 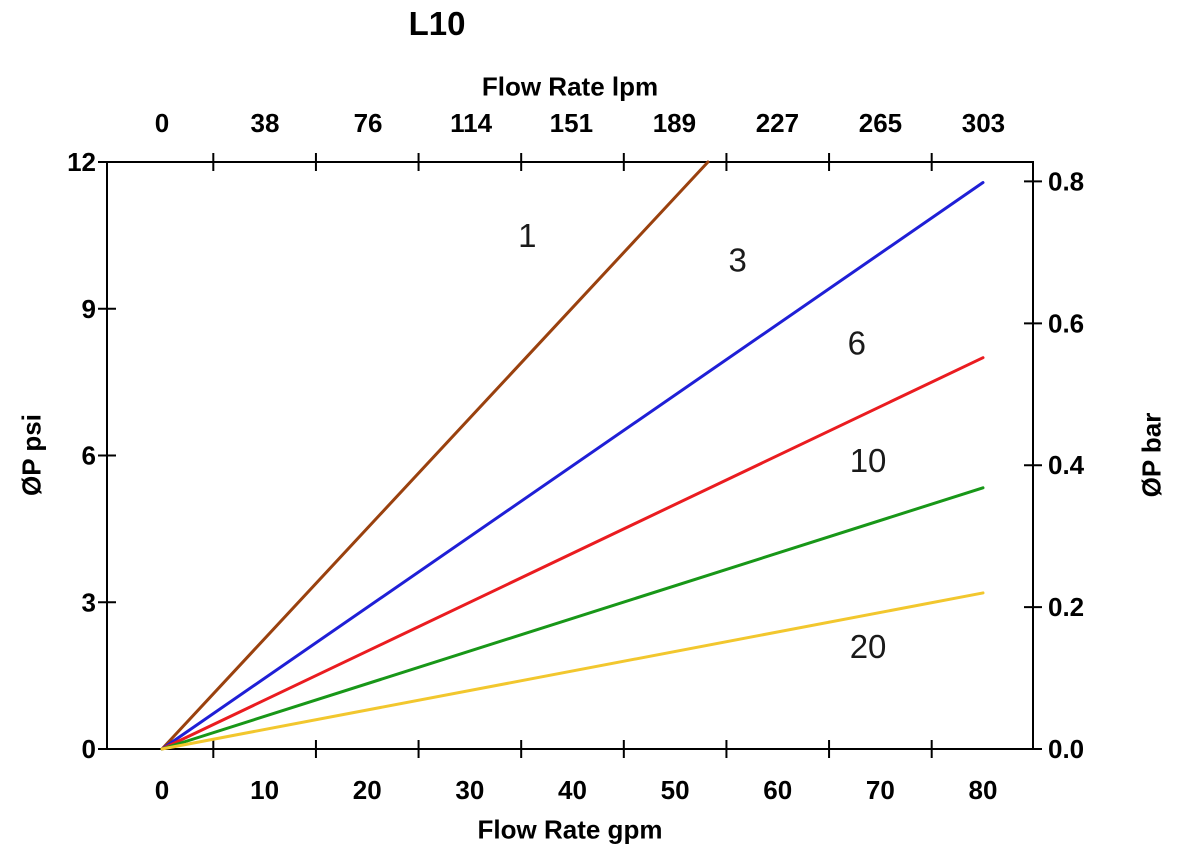 What do you see at coordinates (31, 455) in the screenshot?
I see `left-axis-title: ØP psi` at bounding box center [31, 455].